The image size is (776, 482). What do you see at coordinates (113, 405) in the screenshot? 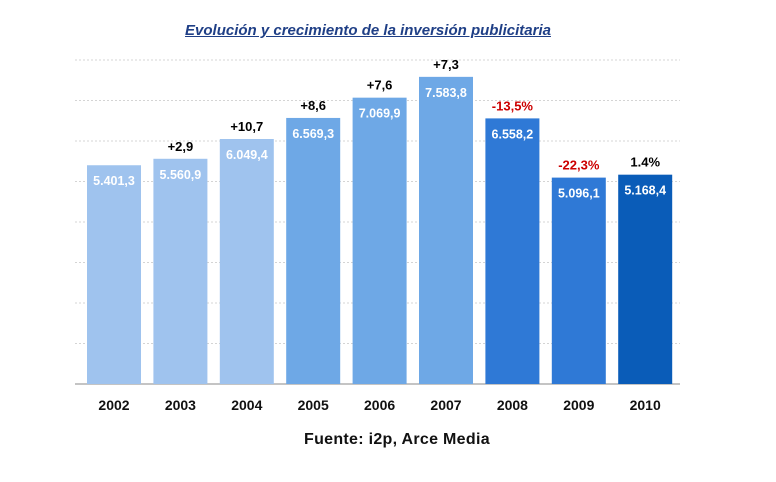
I see `x-tick-label: 2002` at bounding box center [113, 405].